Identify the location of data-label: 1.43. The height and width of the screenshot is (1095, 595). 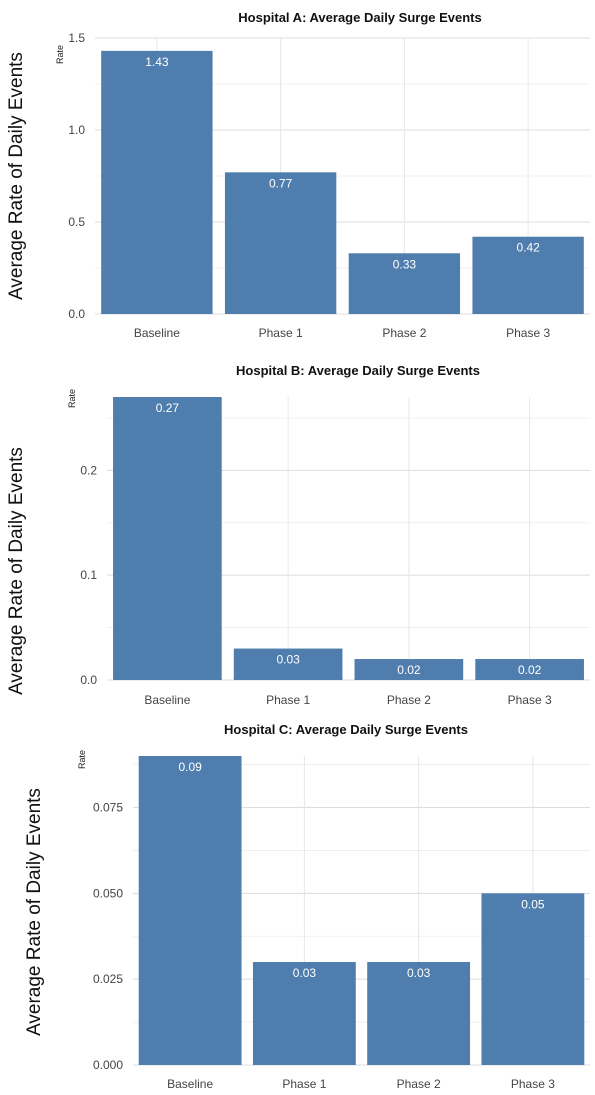
(157, 62).